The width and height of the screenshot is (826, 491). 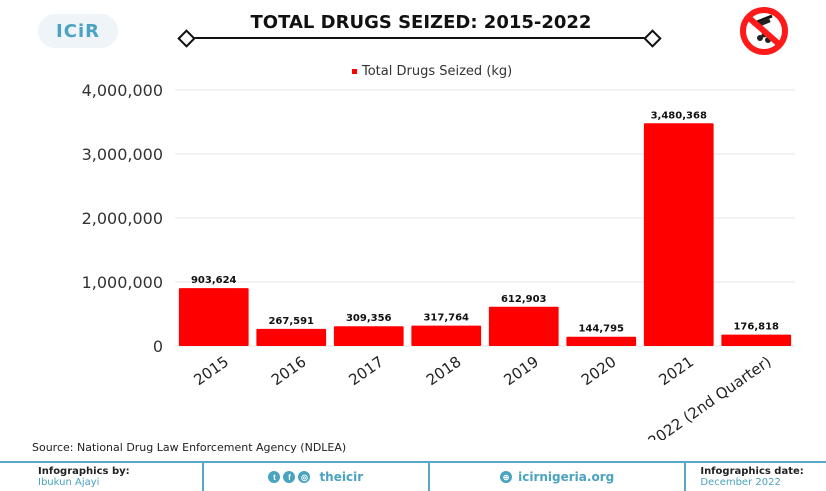 I want to click on icir-logo: ICiR, so click(x=78, y=31).